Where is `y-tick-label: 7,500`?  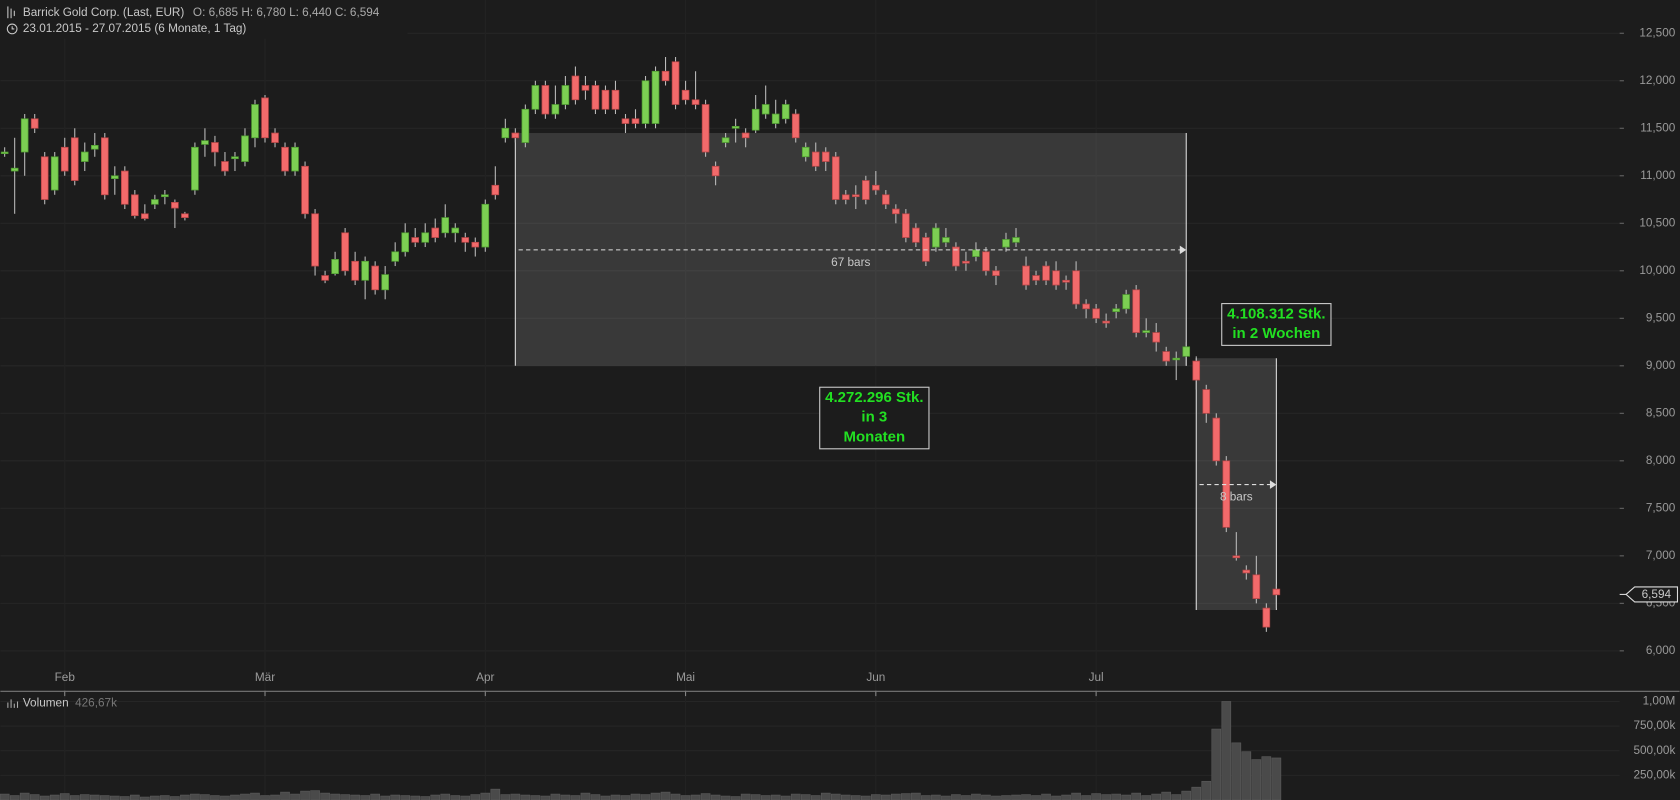 y-tick-label: 7,500 is located at coordinates (1661, 507).